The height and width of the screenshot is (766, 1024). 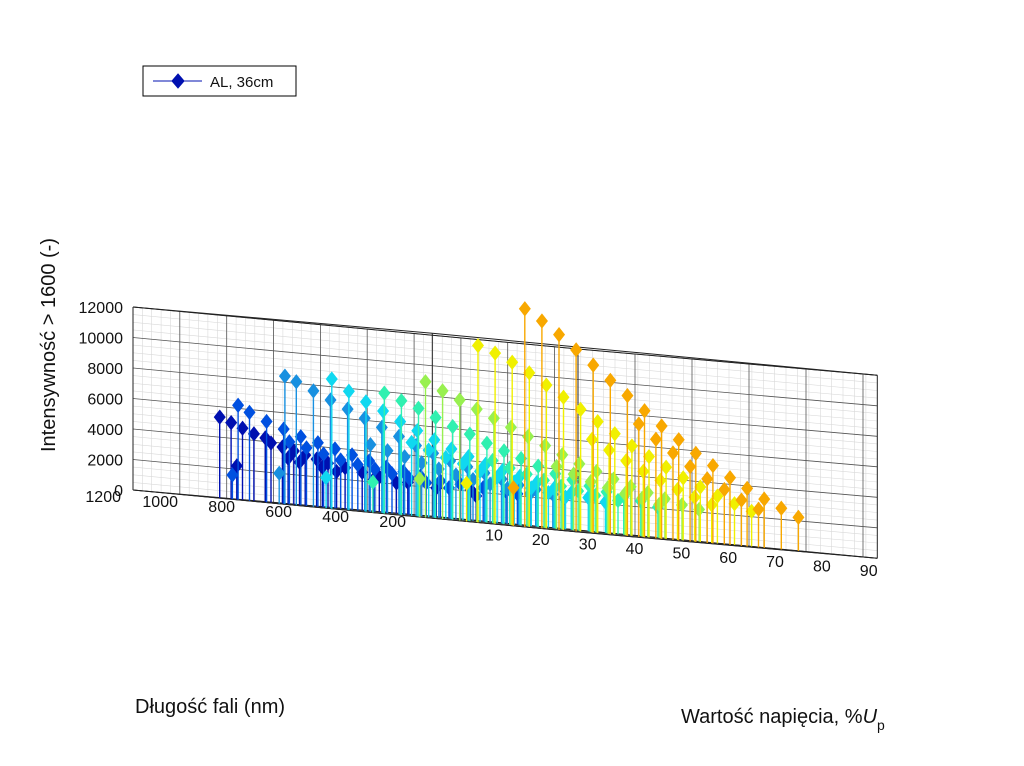 I want to click on x-axis-label-text: Wartość napięcia, %, so click(x=772, y=717).